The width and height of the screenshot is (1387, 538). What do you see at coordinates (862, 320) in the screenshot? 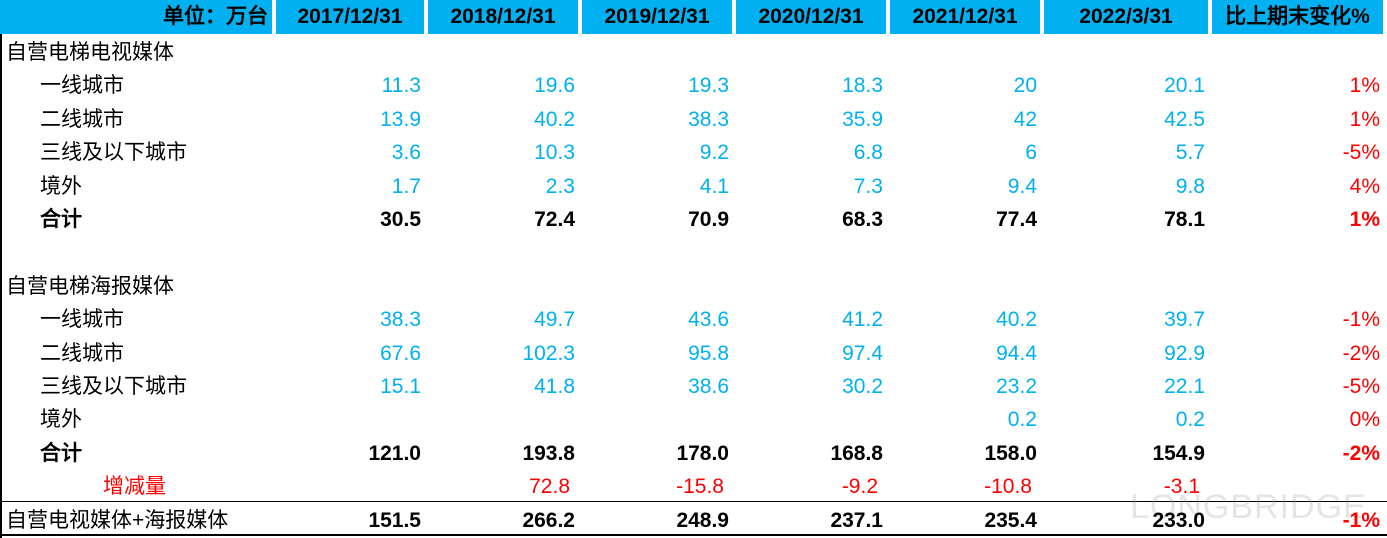
I see `value-cell: 41.2` at bounding box center [862, 320].